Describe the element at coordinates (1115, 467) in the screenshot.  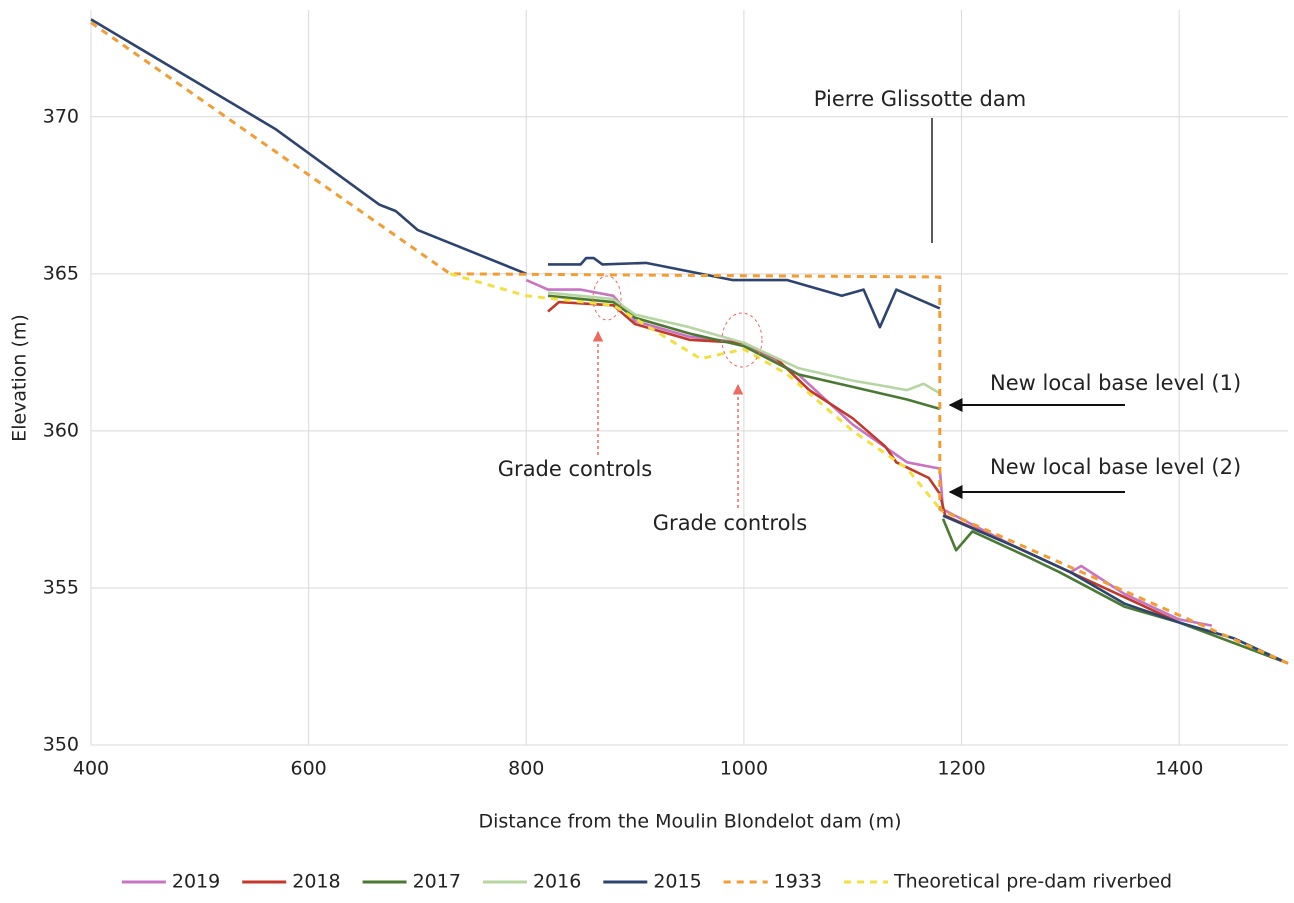
I see `annotation: New local base level (2)` at that location.